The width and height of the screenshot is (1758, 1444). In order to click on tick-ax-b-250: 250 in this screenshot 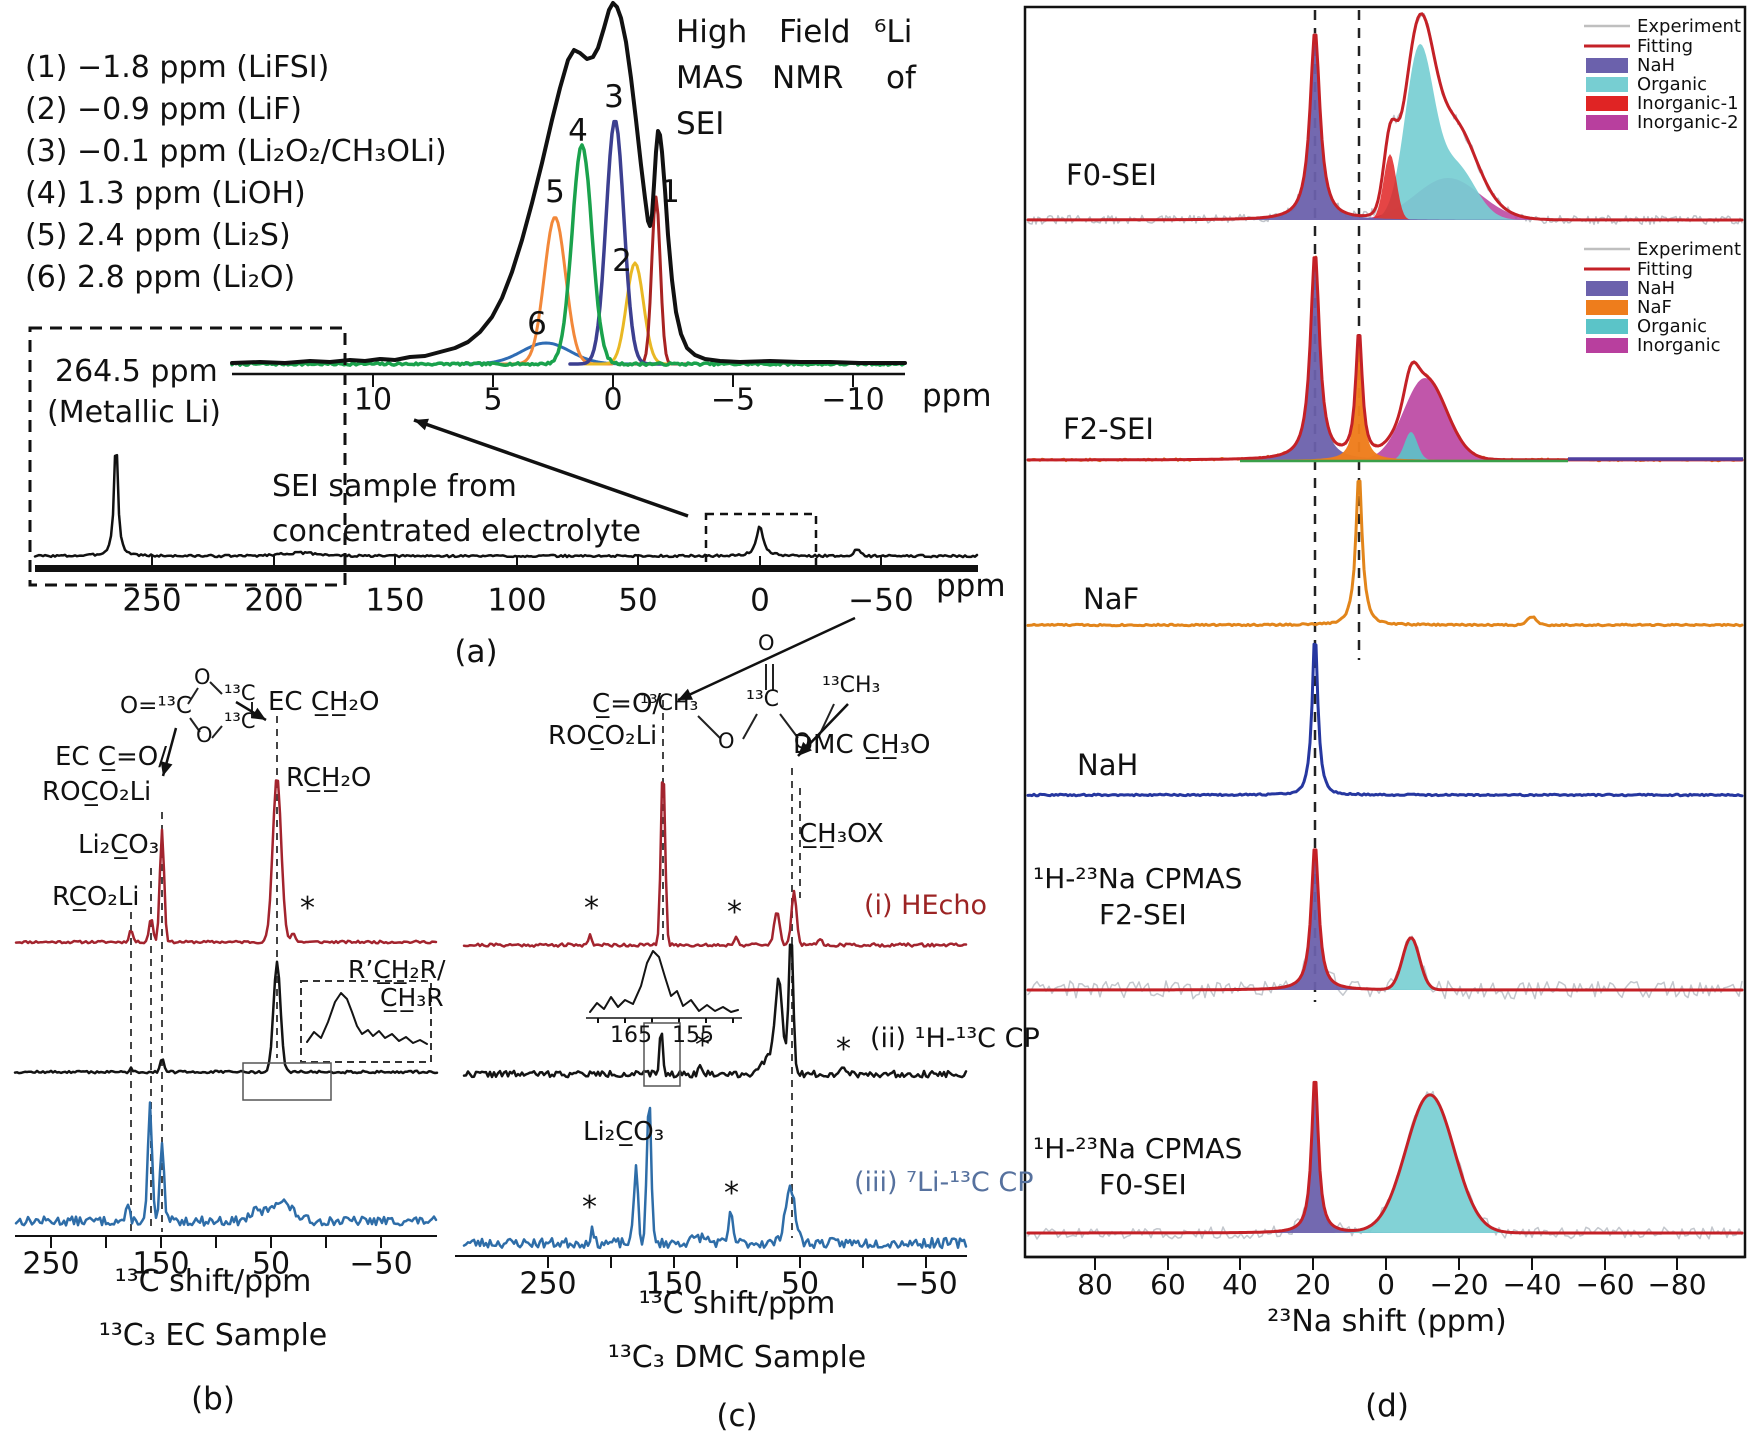, I will do `click(50, 1264)`.